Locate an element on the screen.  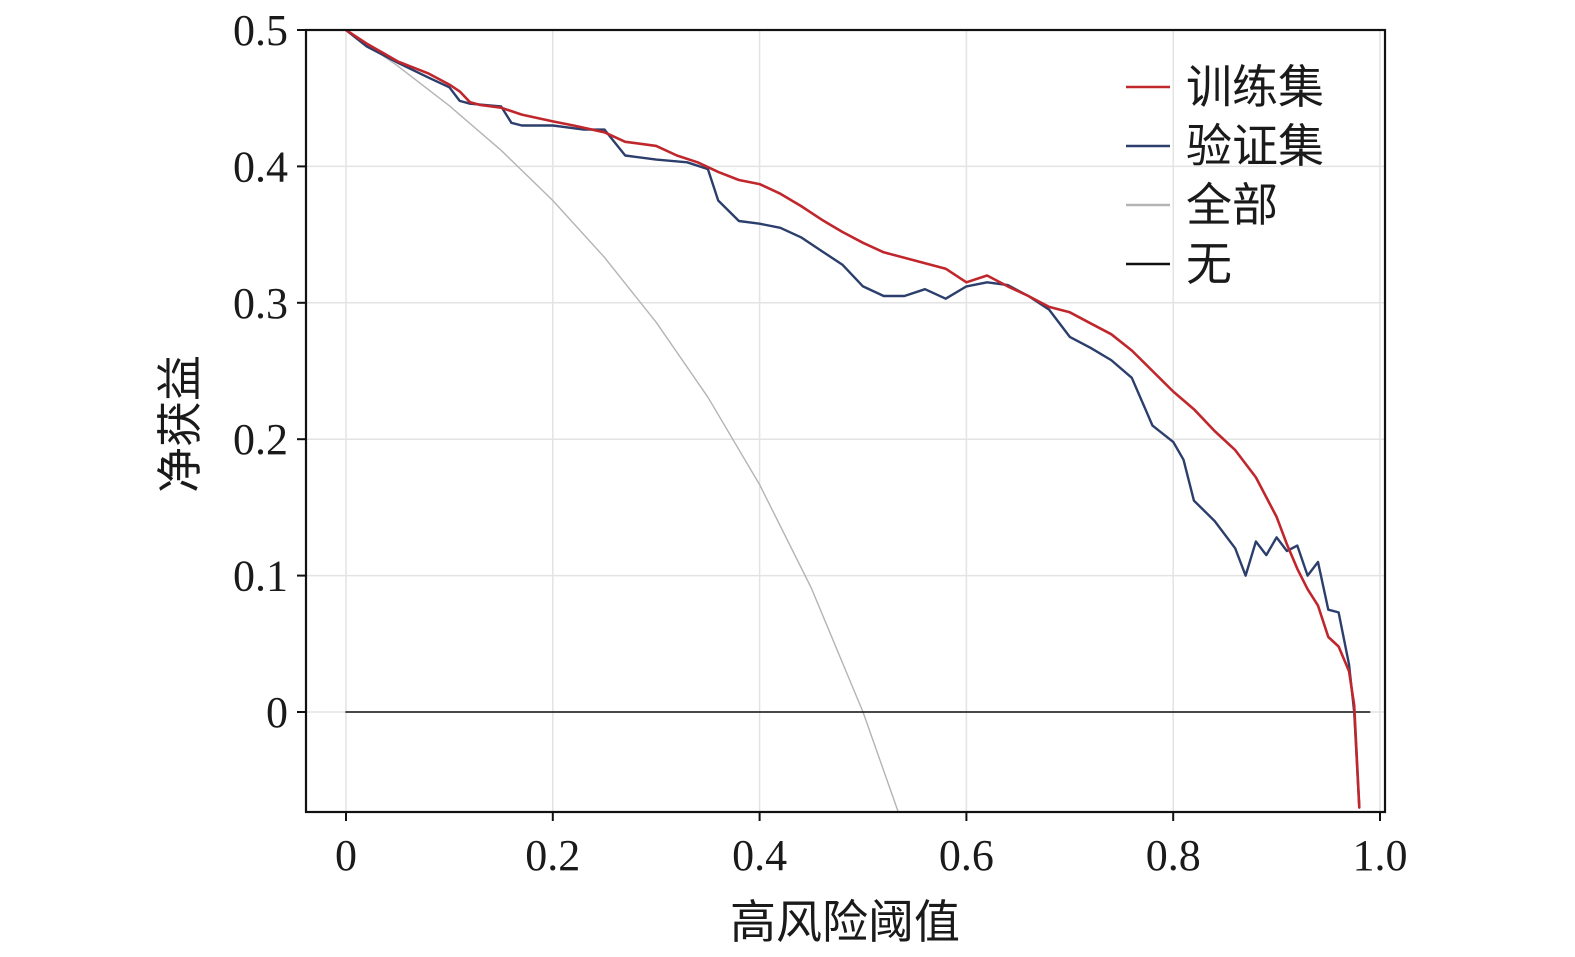
x-axis-label: 高风险阈值 is located at coordinates (845, 922).